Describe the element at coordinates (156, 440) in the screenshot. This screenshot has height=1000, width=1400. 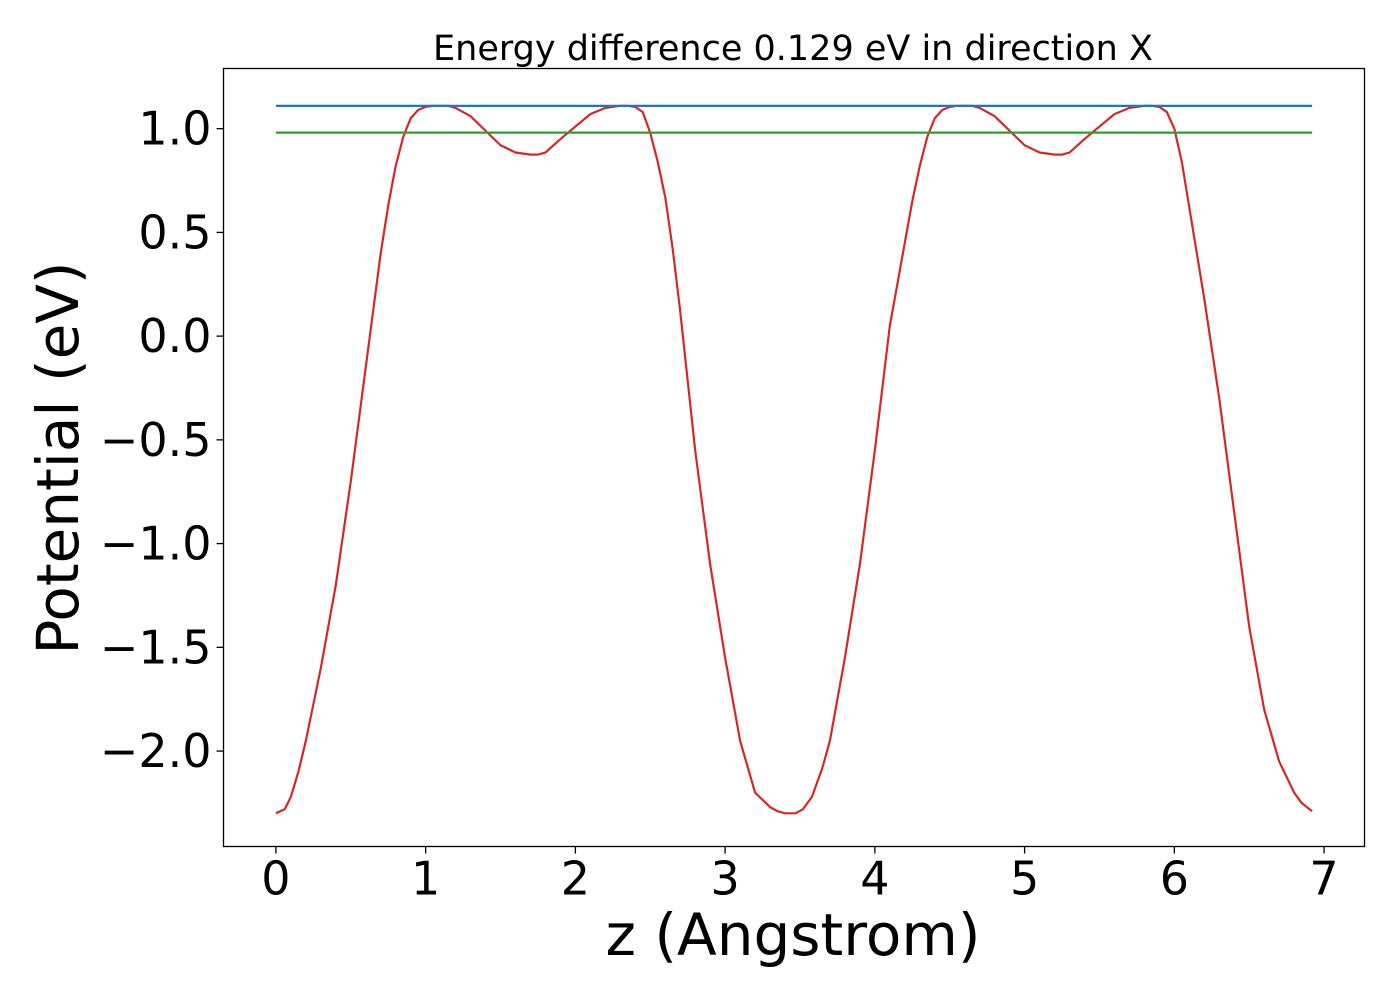
I see `y-tick-label: −0.5` at that location.